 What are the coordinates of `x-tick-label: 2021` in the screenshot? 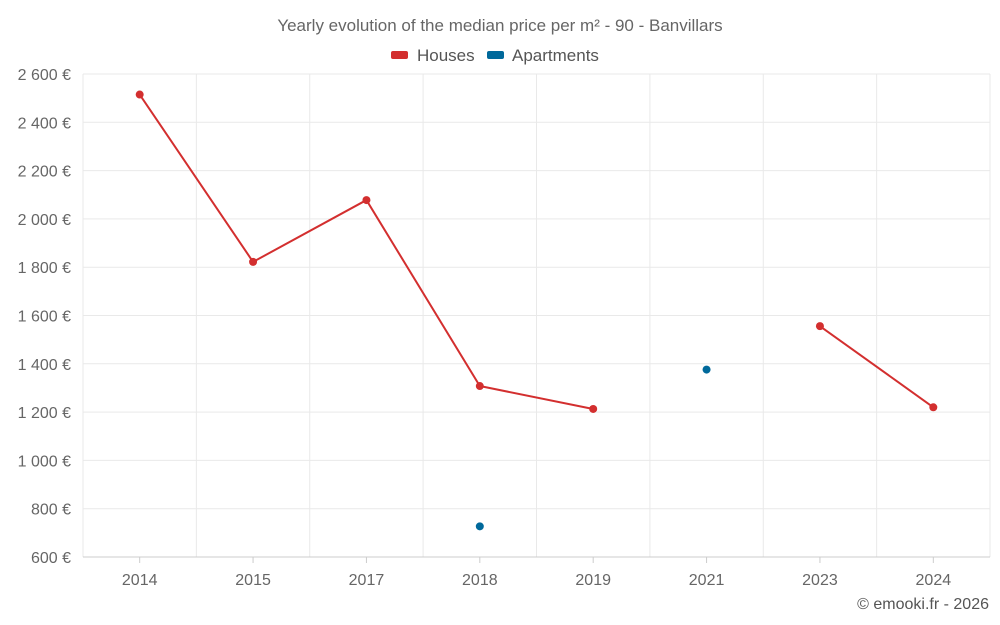 It's located at (707, 580).